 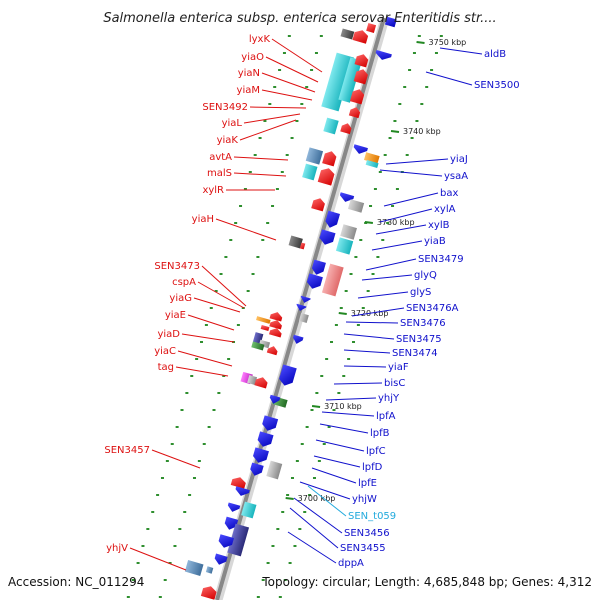 I want to click on gene-label-yiam: yiaM, so click(x=248, y=90).